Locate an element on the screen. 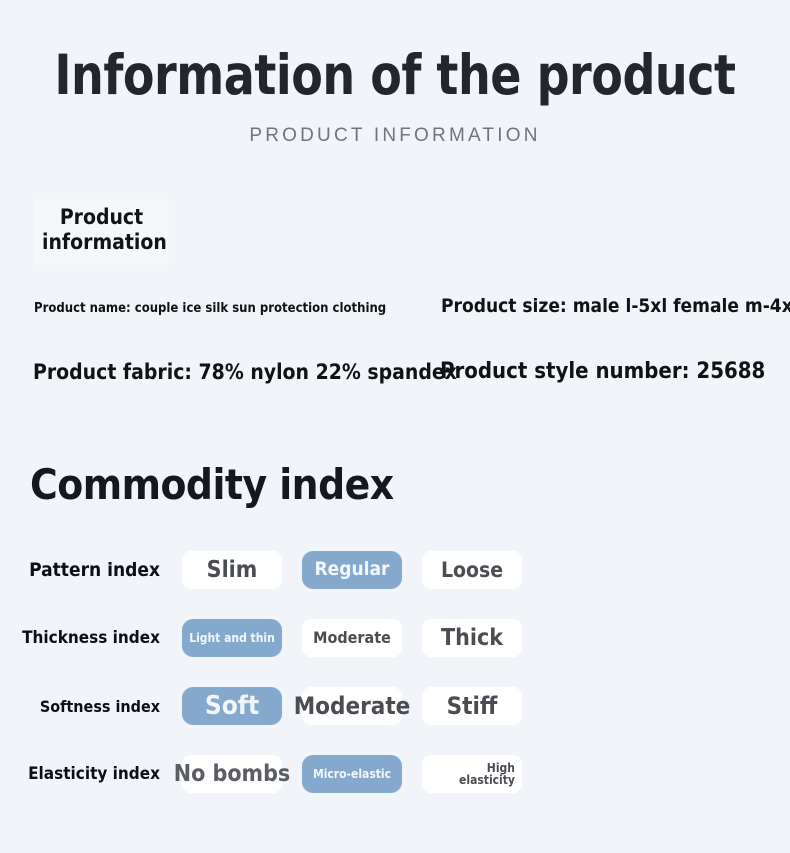  index-option-cell: Stiff is located at coordinates (472, 706).